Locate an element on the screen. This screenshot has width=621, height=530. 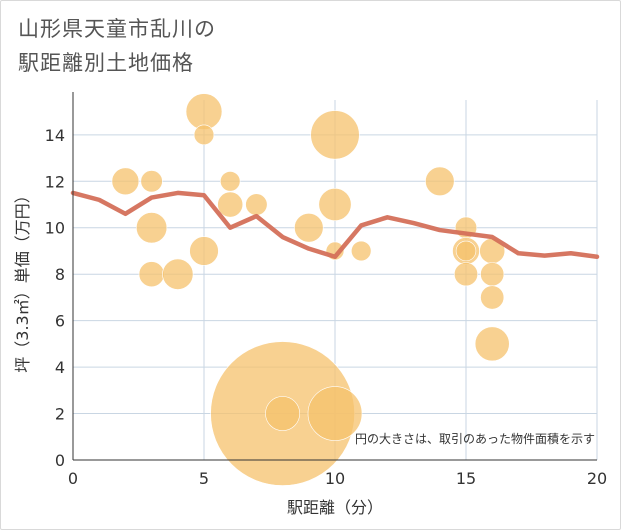
trend-line is located at coordinates (335, 225).